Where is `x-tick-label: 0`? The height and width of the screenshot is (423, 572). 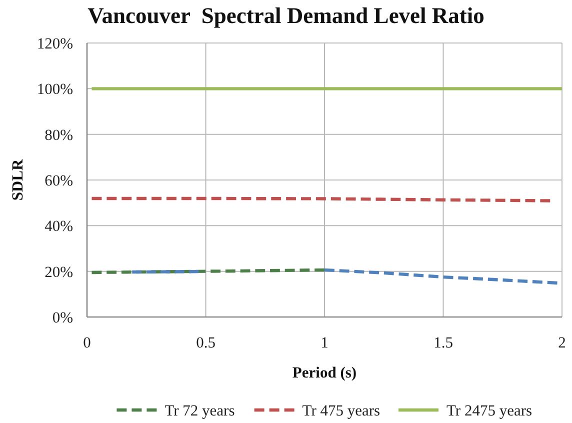 x-tick-label: 0 is located at coordinates (87, 343).